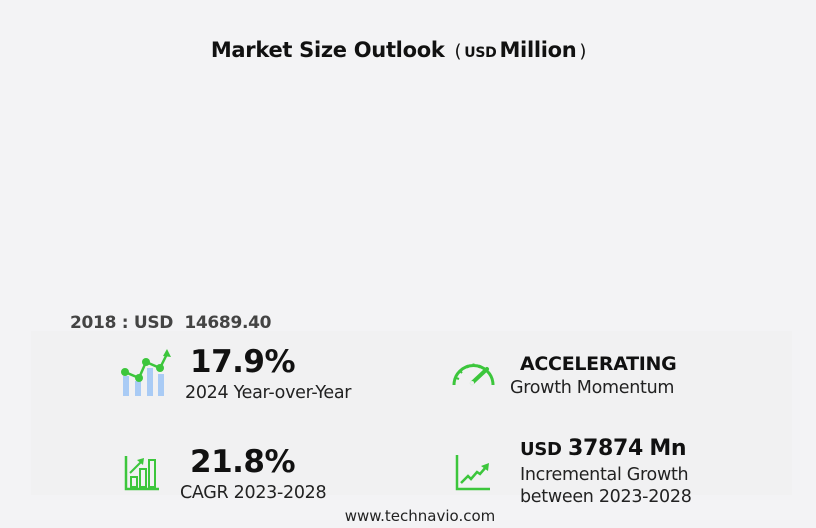 Image resolution: width=816 pixels, height=528 pixels. What do you see at coordinates (420, 516) in the screenshot?
I see `source-url: www.technavio.com` at bounding box center [420, 516].